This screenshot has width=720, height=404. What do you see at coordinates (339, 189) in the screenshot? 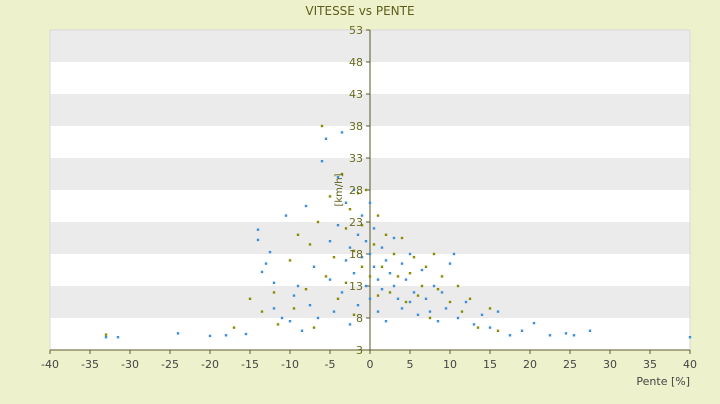
I see `y-axis-label: [km/h]` at bounding box center [339, 189].